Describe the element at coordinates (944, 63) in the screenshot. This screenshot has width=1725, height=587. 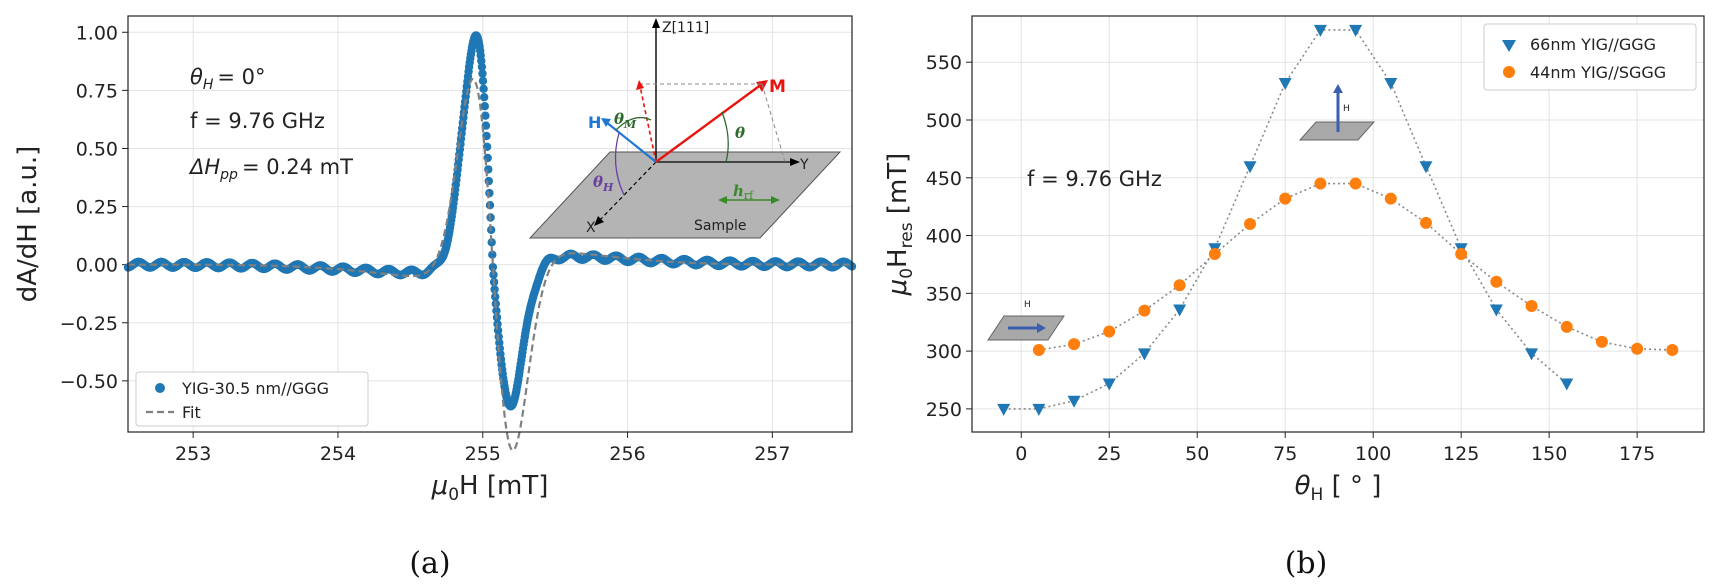
I see `tick-label-y: 550` at that location.